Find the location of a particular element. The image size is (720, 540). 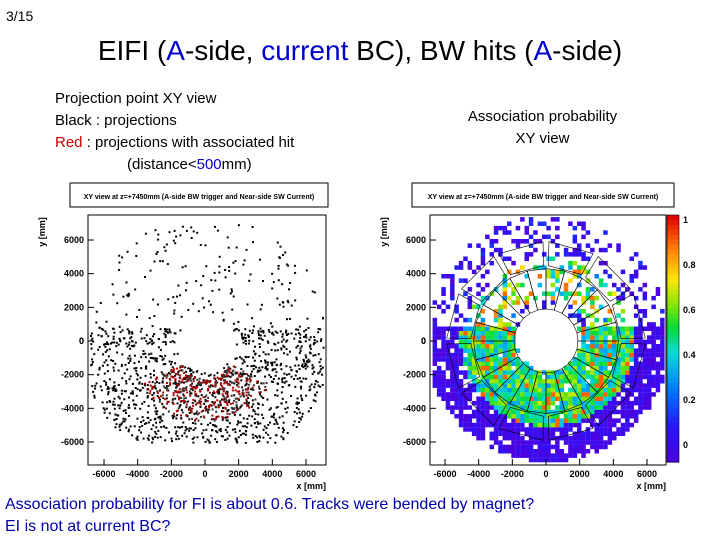

right-ytick-label: -2000 is located at coordinates (414, 375).